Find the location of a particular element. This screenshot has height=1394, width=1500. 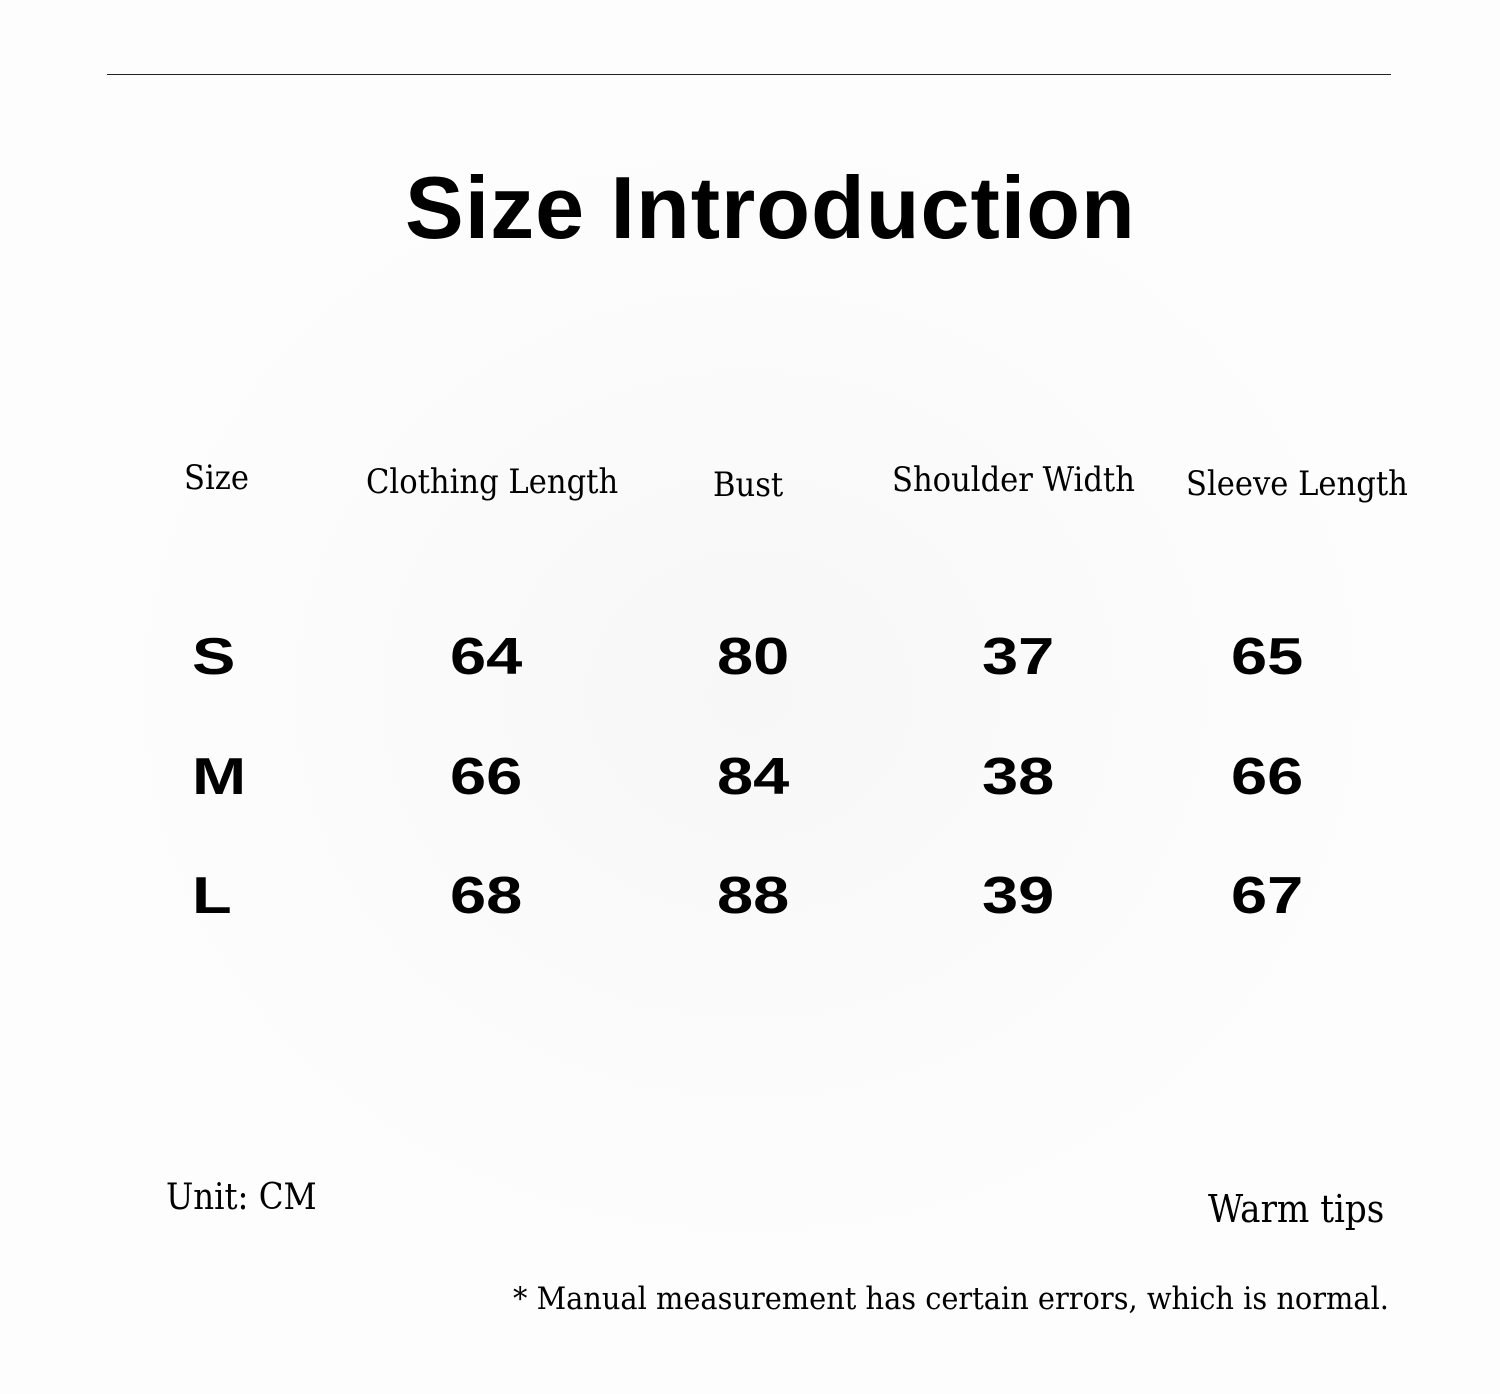

cell-shoulder-width: 37 is located at coordinates (1018, 657).